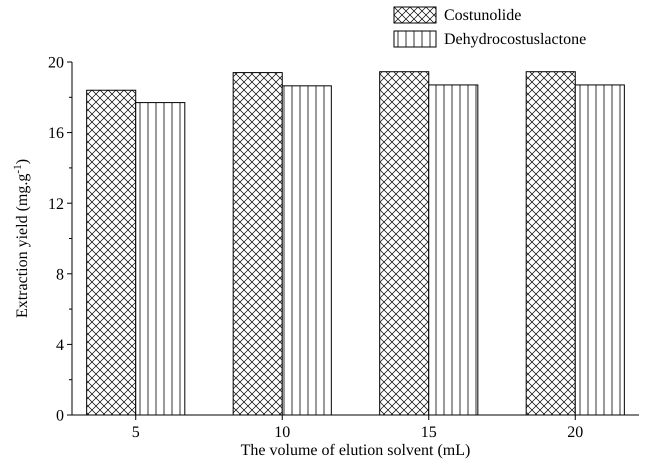  What do you see at coordinates (60, 345) in the screenshot?
I see `y-tick-label: 4` at bounding box center [60, 345].